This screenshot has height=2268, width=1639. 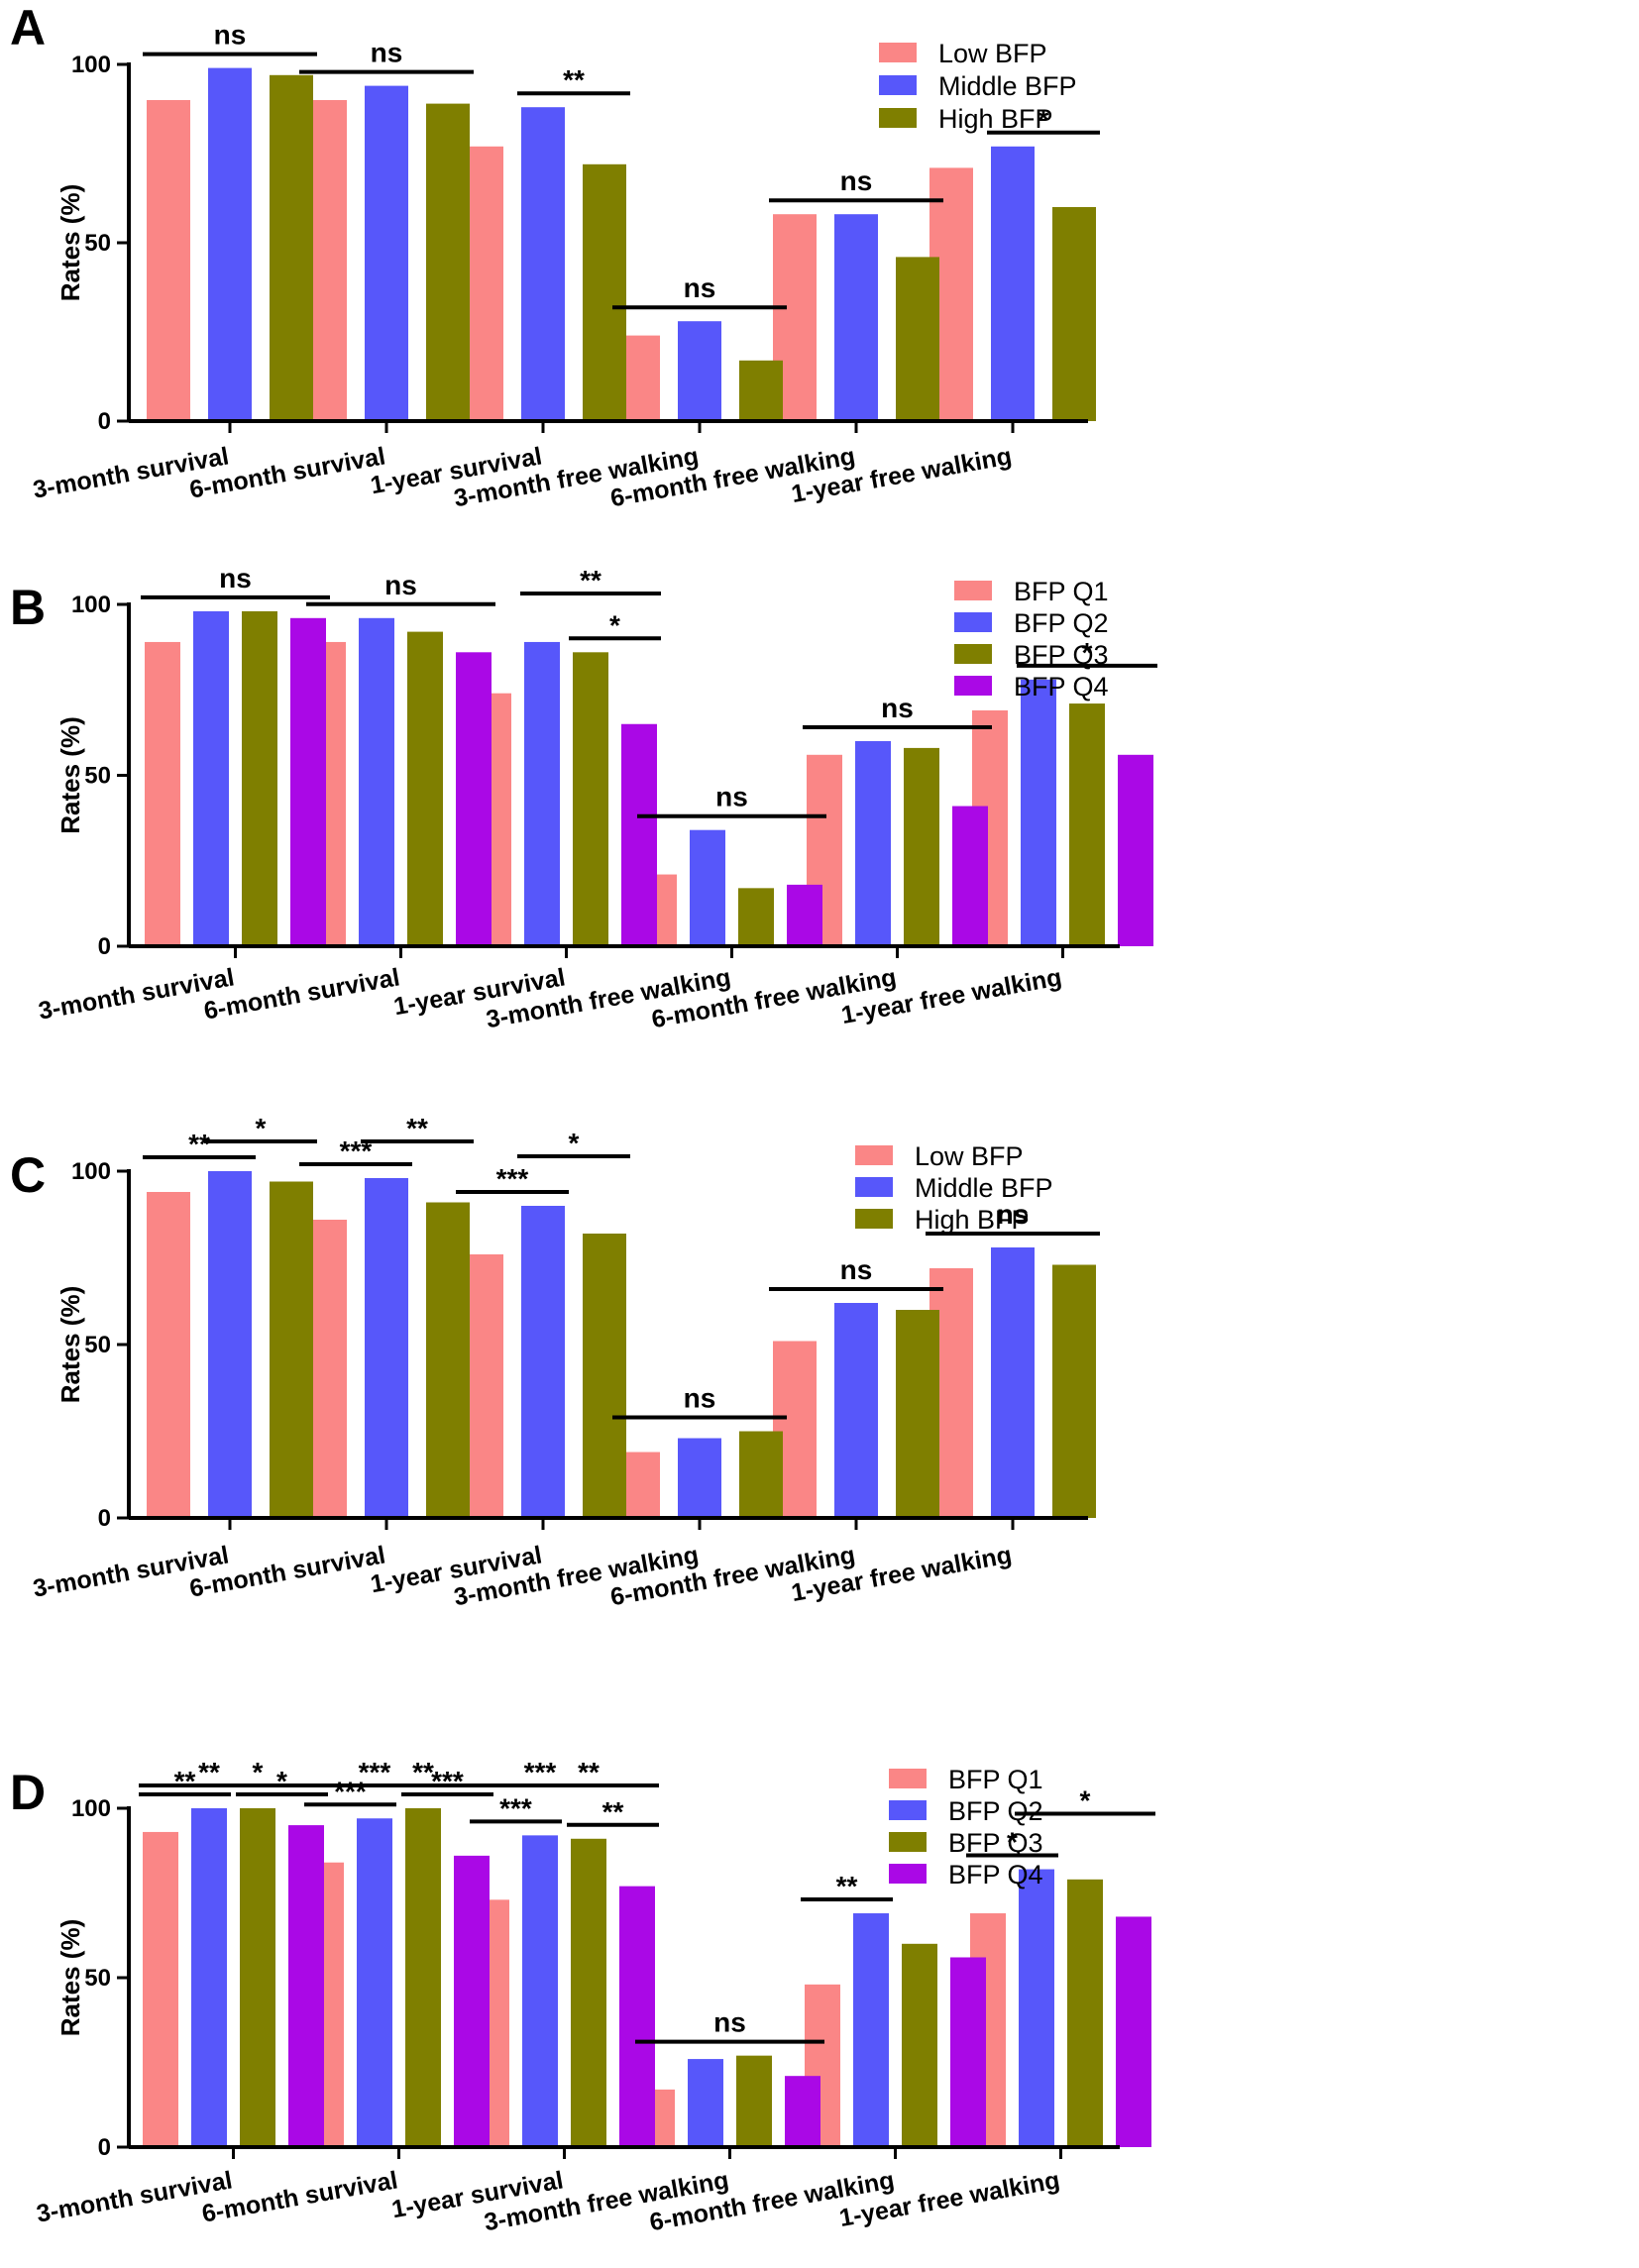 What do you see at coordinates (996, 1843) in the screenshot?
I see `legend-label: BFP Q3` at bounding box center [996, 1843].